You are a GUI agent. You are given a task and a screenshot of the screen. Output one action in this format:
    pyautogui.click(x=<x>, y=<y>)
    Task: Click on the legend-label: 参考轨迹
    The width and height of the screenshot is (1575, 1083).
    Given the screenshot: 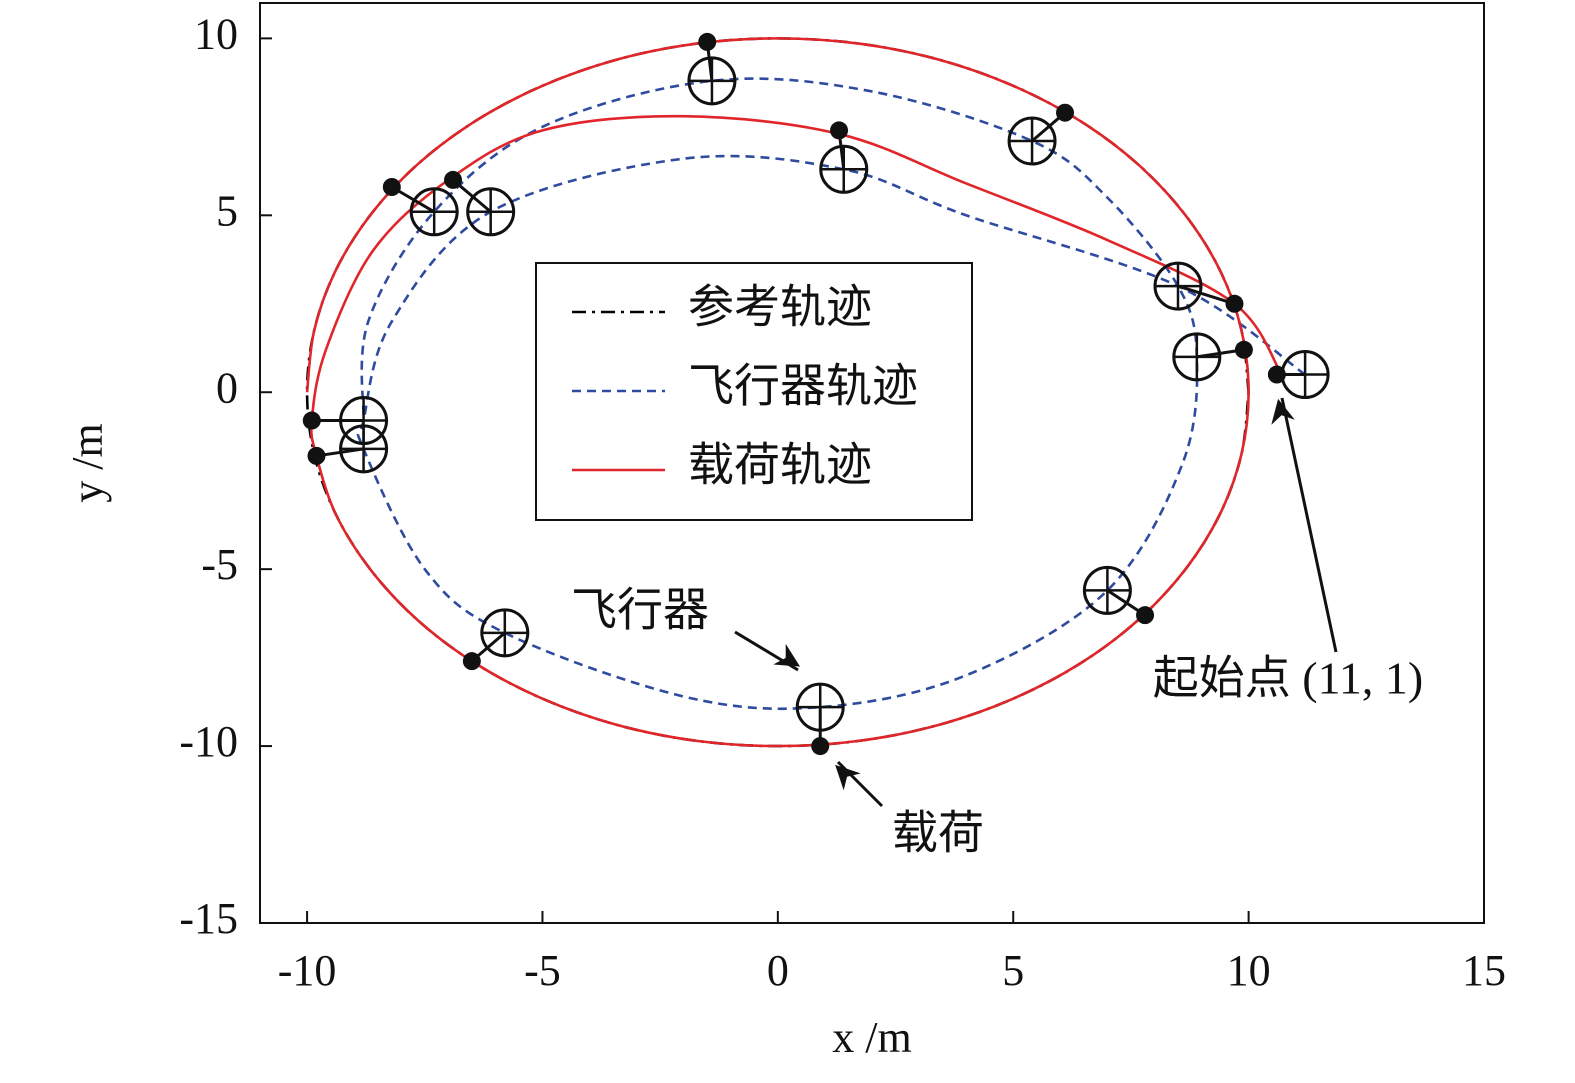 What is the action you would take?
    pyautogui.click(x=780, y=307)
    